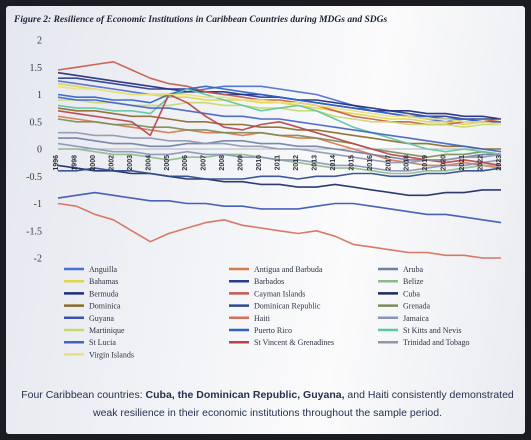  I want to click on series-line-puerto-rico, so click(279, 104).